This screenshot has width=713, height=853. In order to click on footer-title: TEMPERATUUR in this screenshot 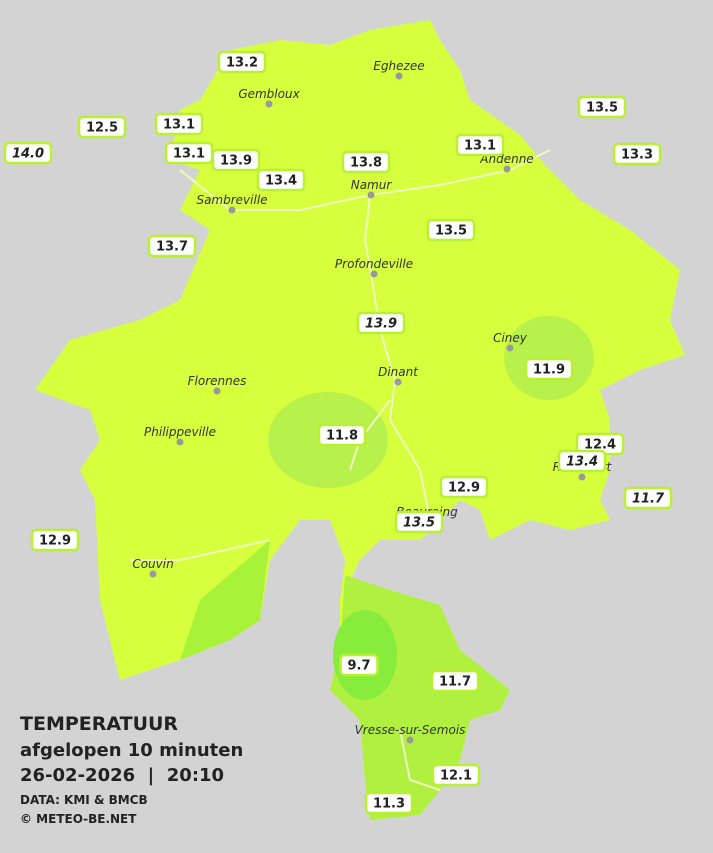, I will do `click(99, 724)`.